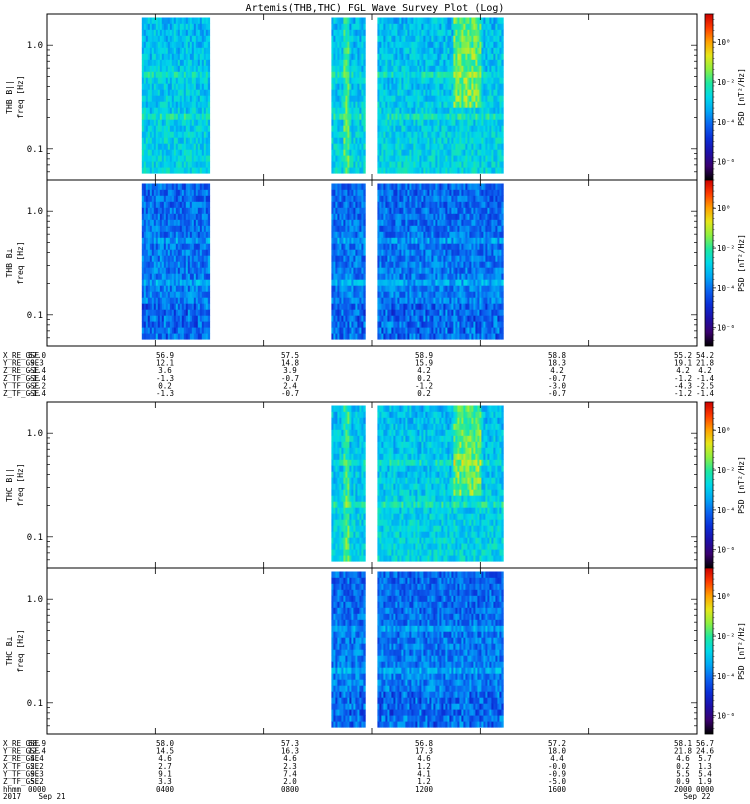  I want to click on ephemeris-value: -1.3, so click(165, 393).